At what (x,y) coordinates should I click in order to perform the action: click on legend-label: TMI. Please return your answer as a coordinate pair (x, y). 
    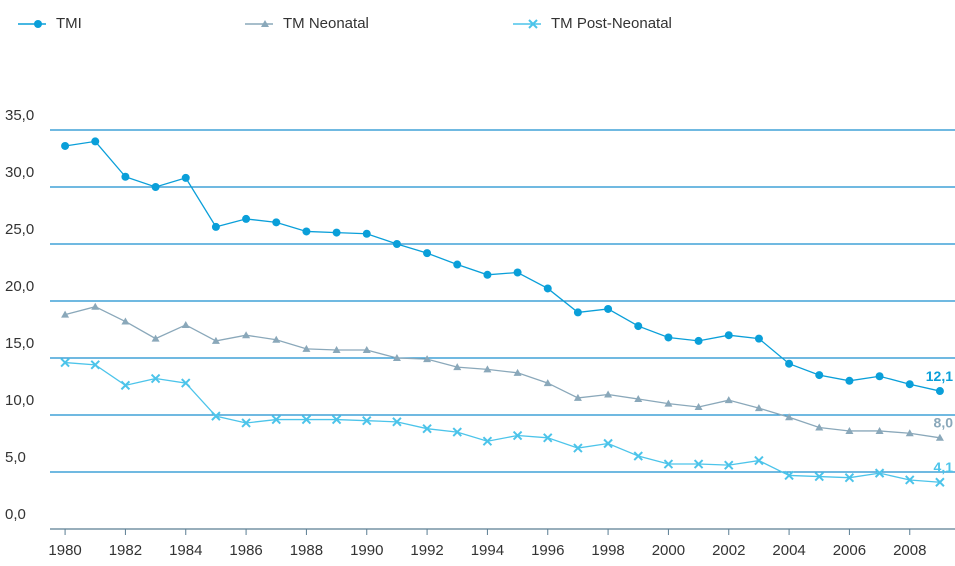
    Looking at the image, I should click on (69, 23).